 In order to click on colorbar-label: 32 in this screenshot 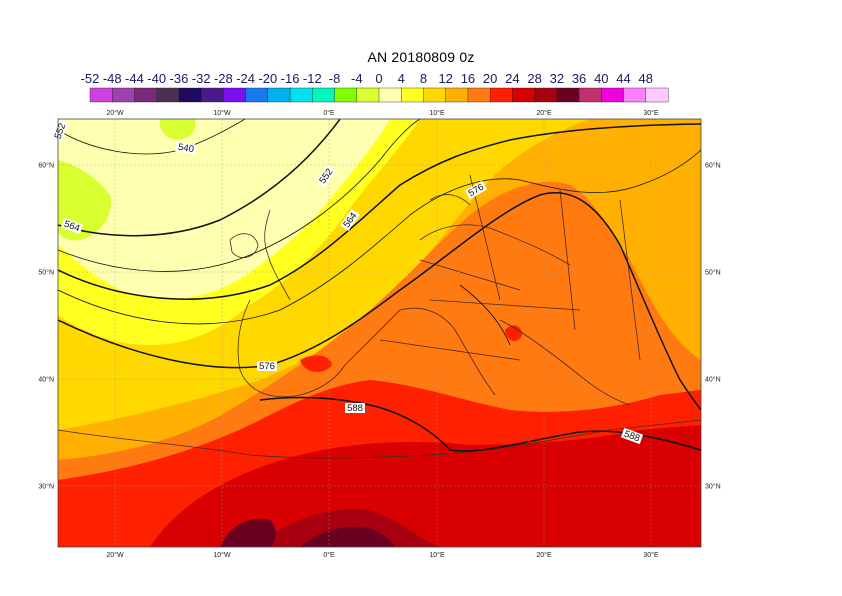, I will do `click(557, 78)`.